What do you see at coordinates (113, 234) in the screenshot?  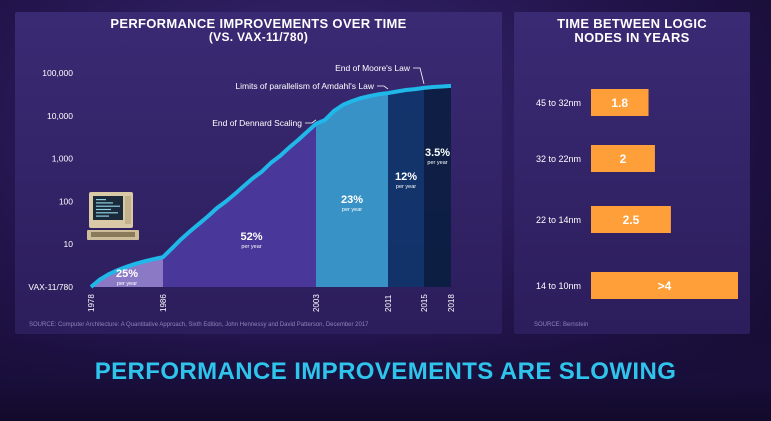 I see `terminal-keys` at bounding box center [113, 234].